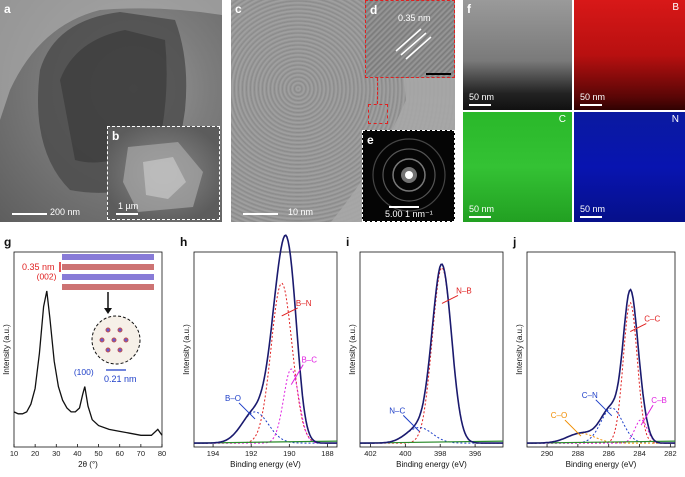 The width and height of the screenshot is (685, 477). What do you see at coordinates (327, 453) in the screenshot?
I see `x-tick-label-h: 188` at bounding box center [327, 453].